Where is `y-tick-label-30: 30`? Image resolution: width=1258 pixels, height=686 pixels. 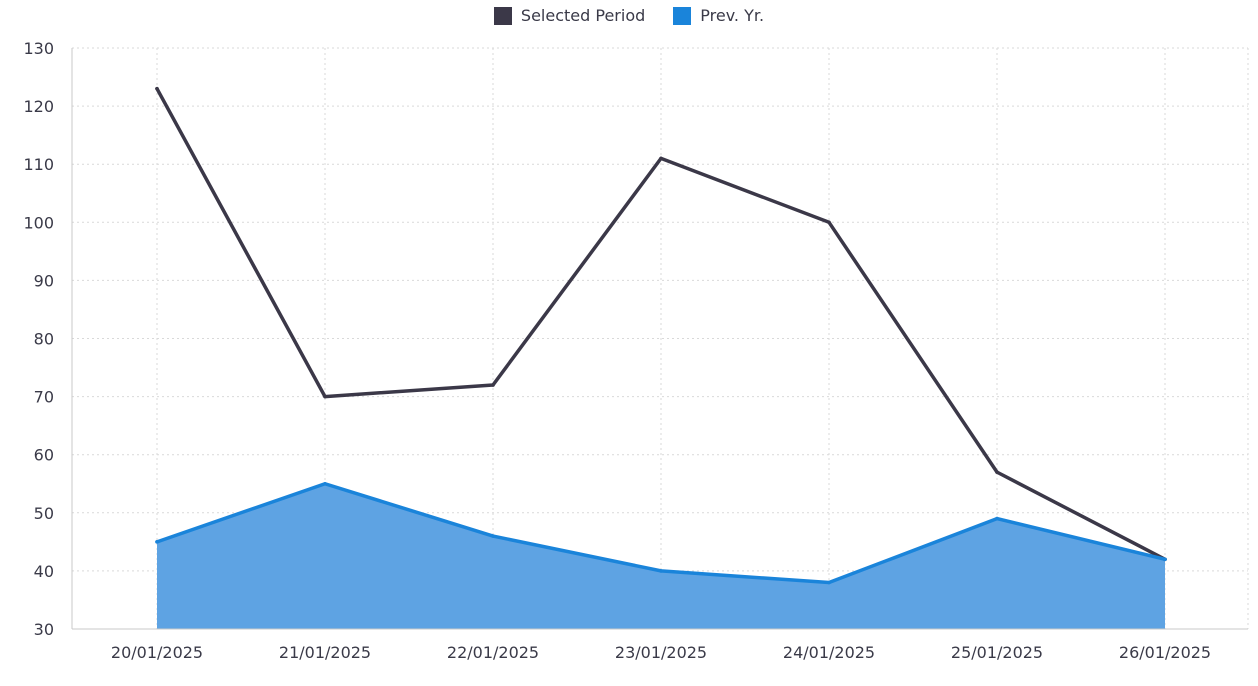
y-tick-label-30: 30 is located at coordinates (44, 629).